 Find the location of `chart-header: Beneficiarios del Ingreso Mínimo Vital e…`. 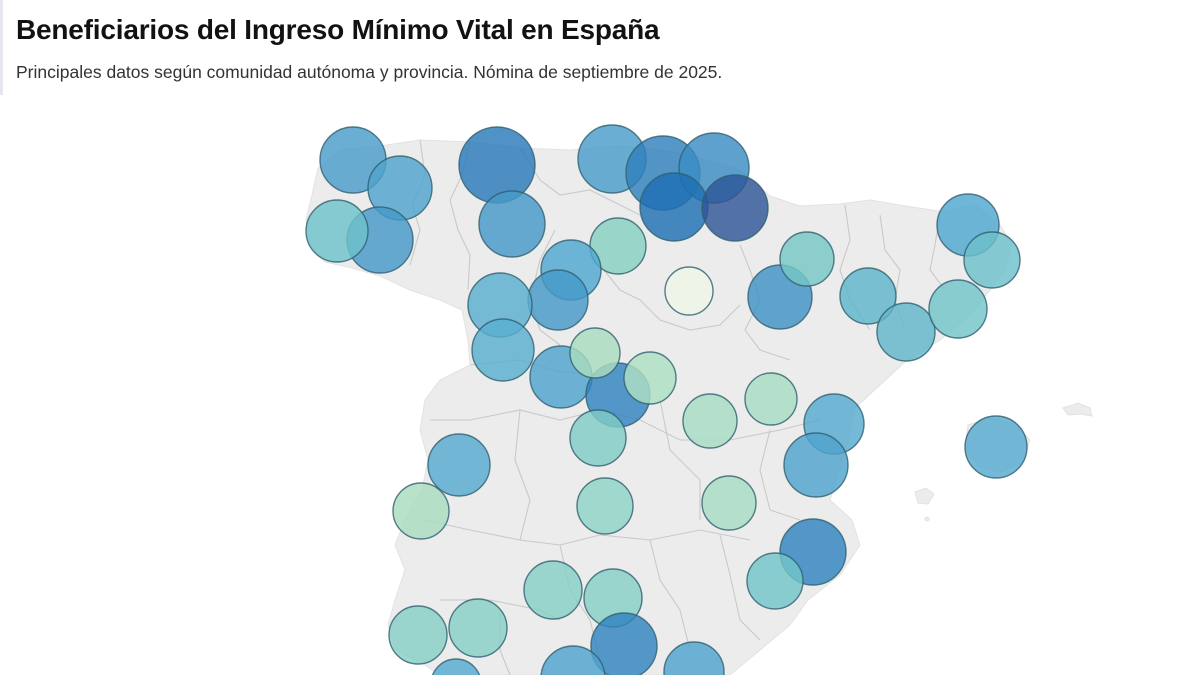

chart-header: Beneficiarios del Ingreso Mínimo Vital e… is located at coordinates (600, 48).